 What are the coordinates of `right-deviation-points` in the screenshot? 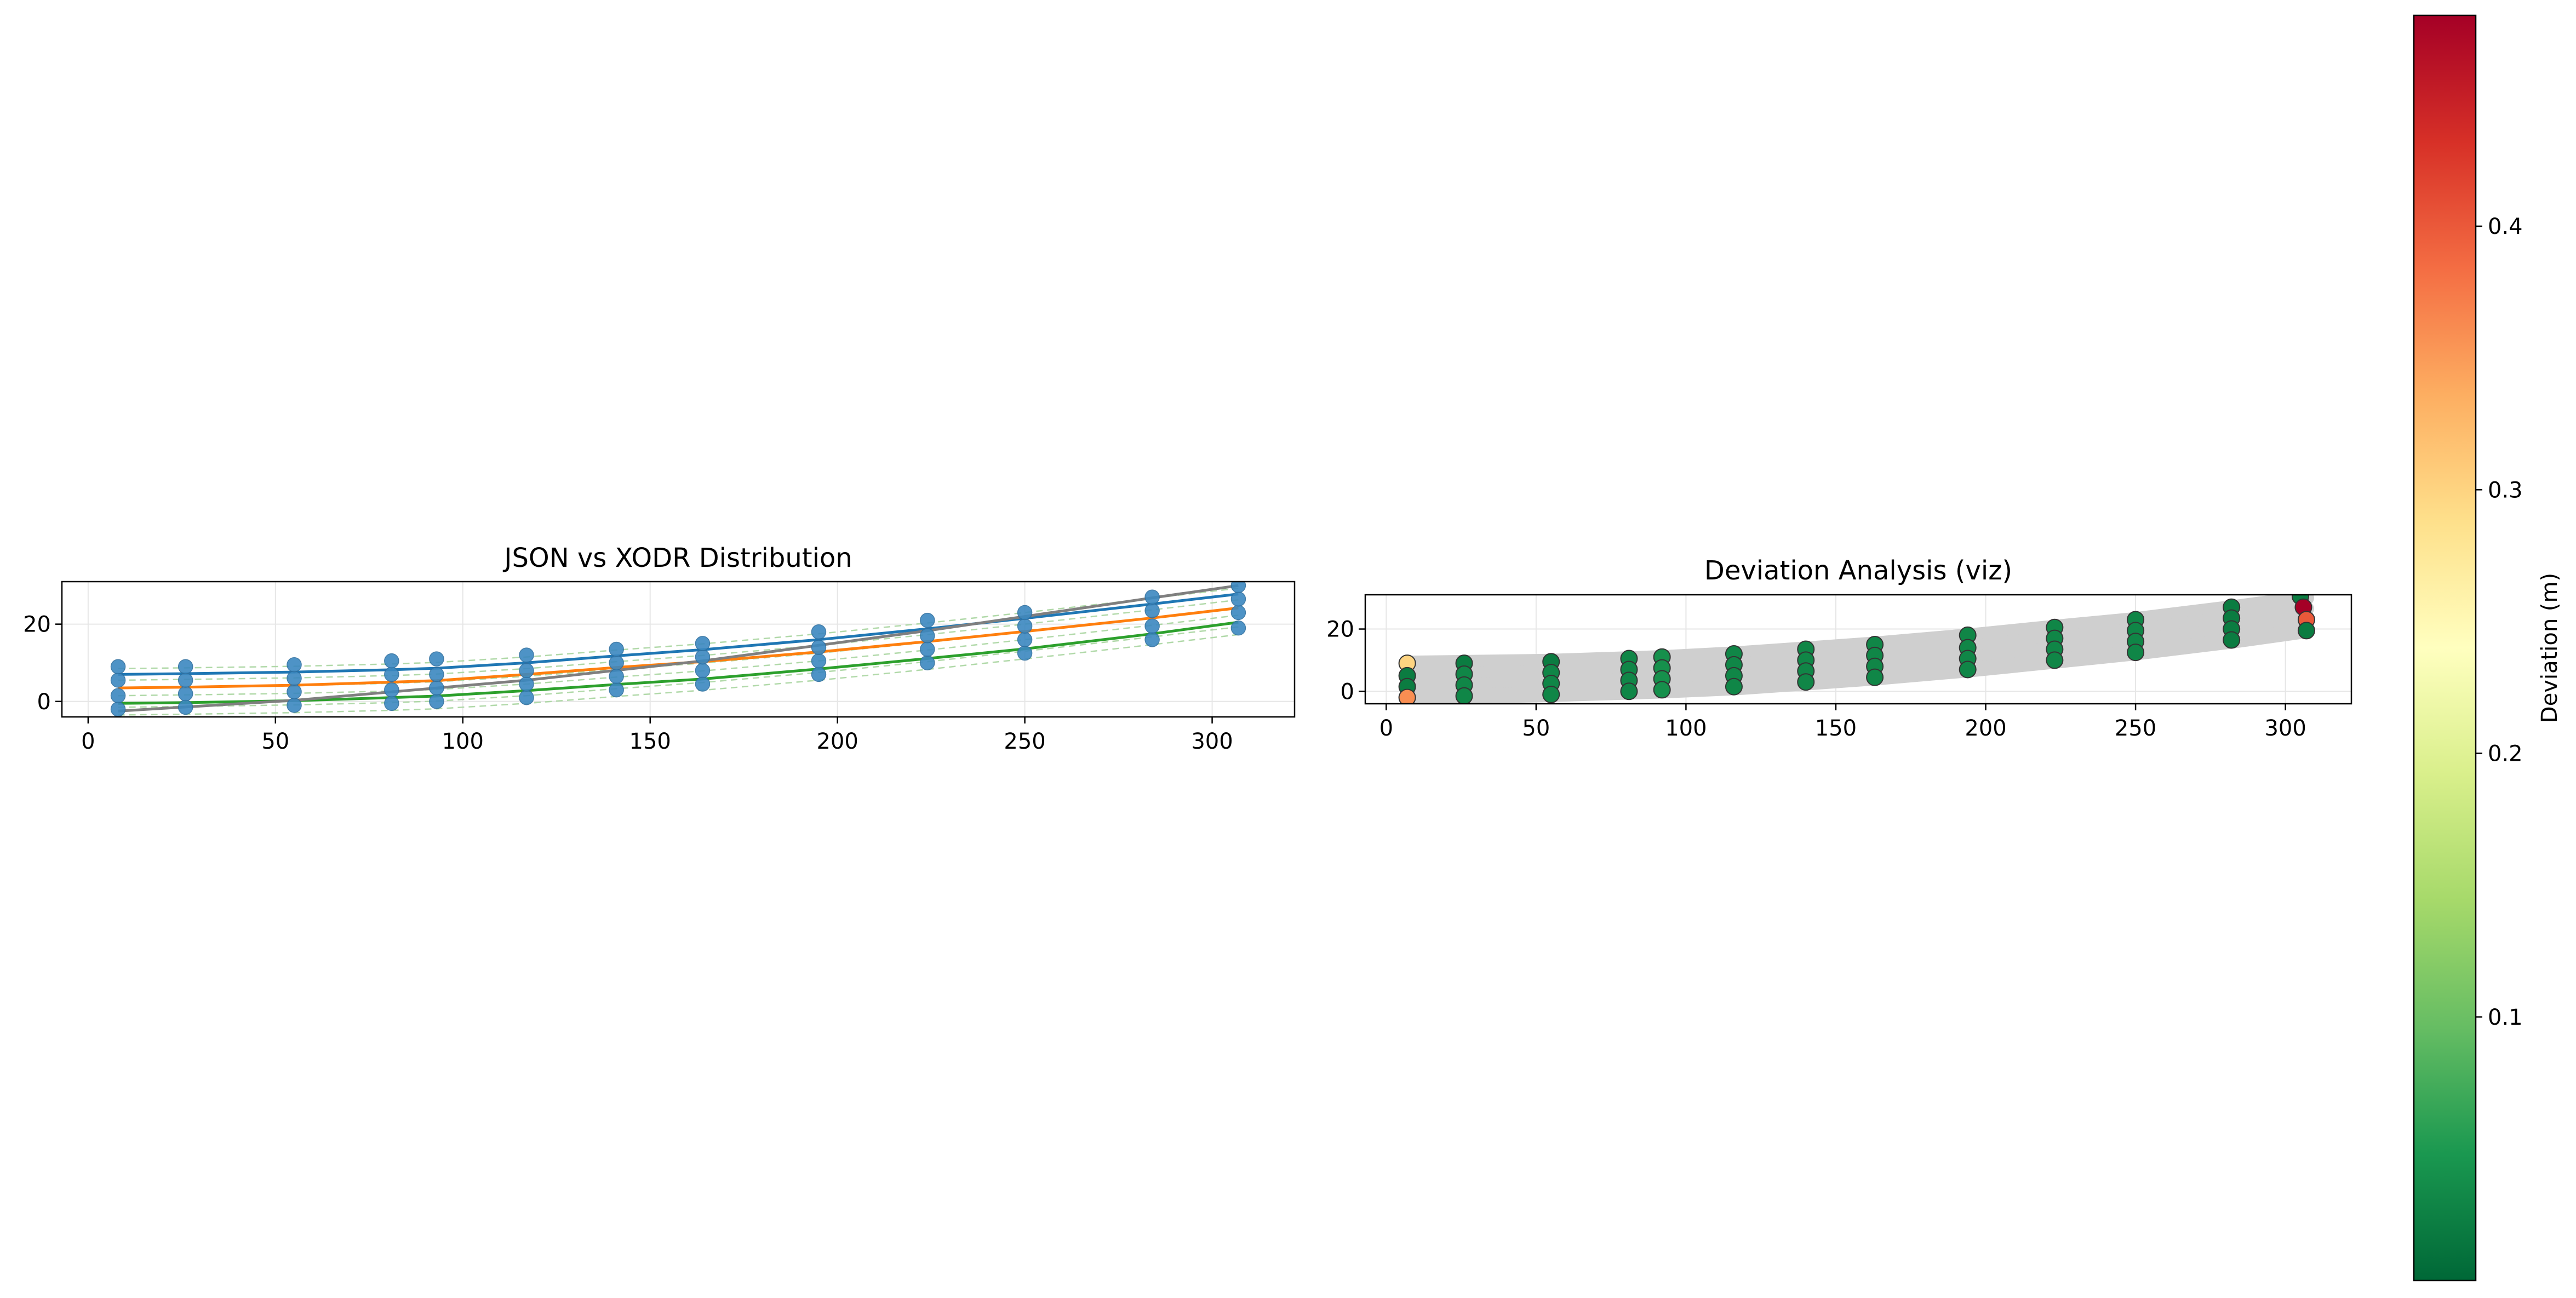 It's located at (1856, 649).